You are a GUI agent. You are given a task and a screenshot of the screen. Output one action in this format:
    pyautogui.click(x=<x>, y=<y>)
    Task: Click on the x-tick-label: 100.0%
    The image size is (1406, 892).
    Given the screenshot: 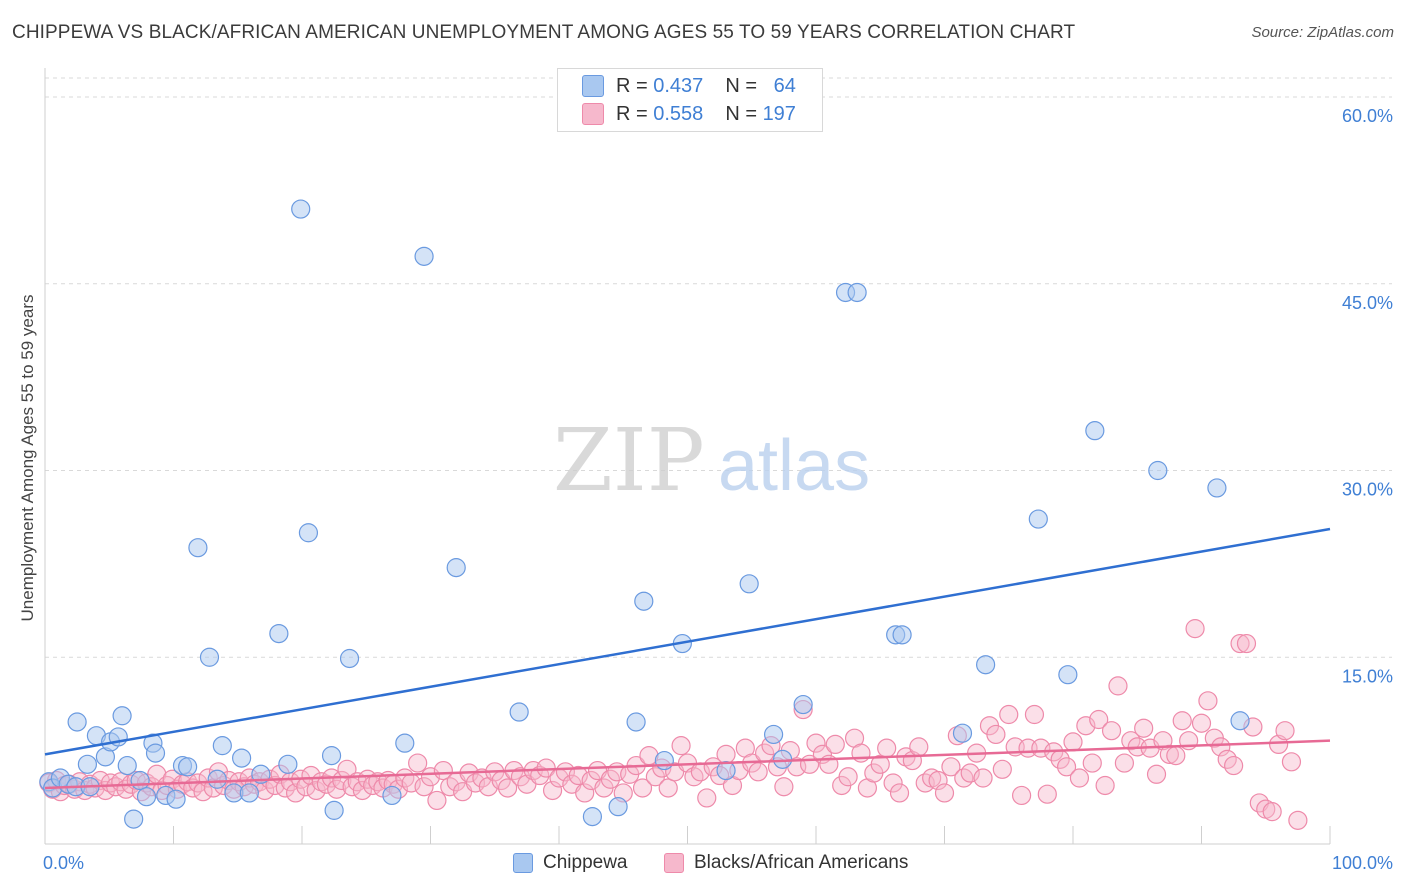 What is the action you would take?
    pyautogui.click(x=1362, y=863)
    